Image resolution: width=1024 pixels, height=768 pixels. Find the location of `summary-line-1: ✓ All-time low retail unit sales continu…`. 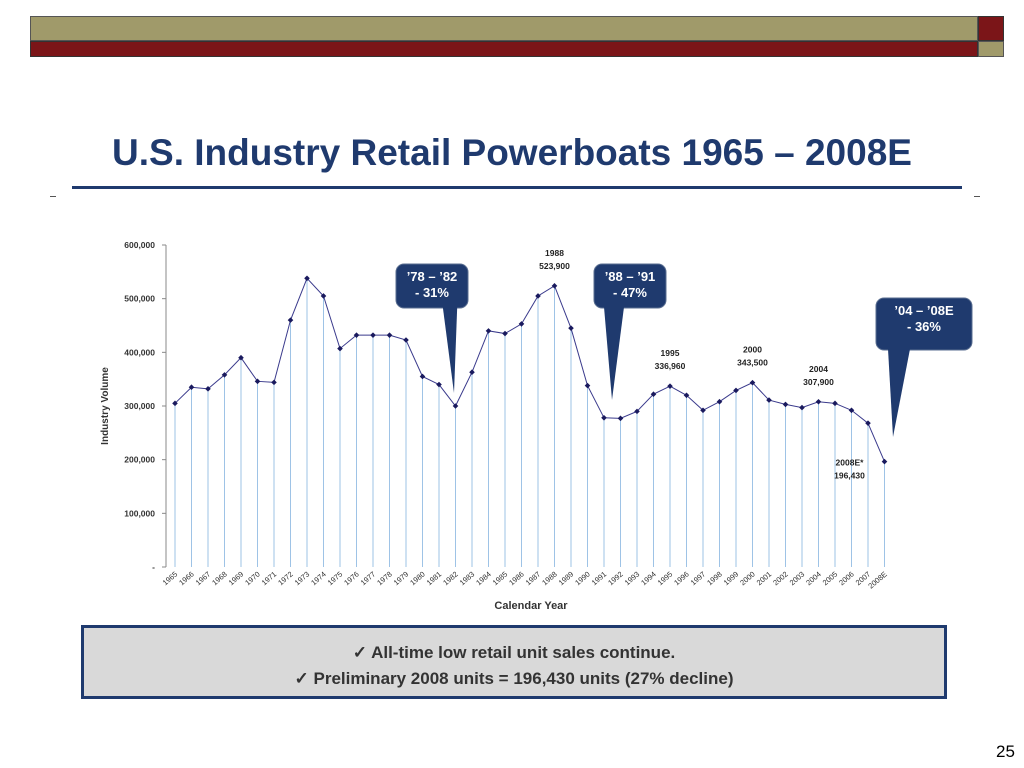

summary-line-1: ✓ All-time low retail unit sales continu… is located at coordinates (514, 653).